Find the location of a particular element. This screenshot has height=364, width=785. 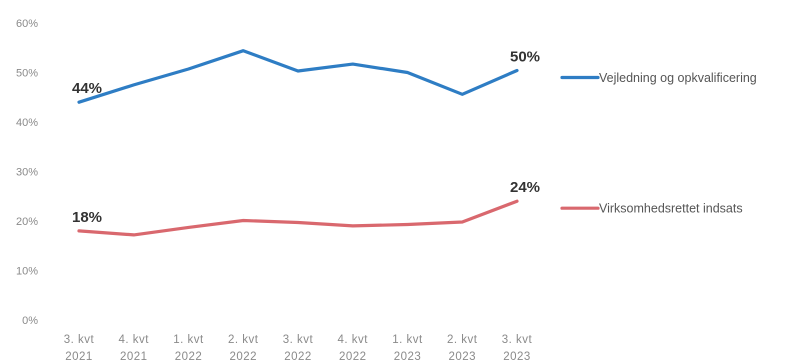

x-tick-label: 3. kvt 2023 is located at coordinates (517, 348).